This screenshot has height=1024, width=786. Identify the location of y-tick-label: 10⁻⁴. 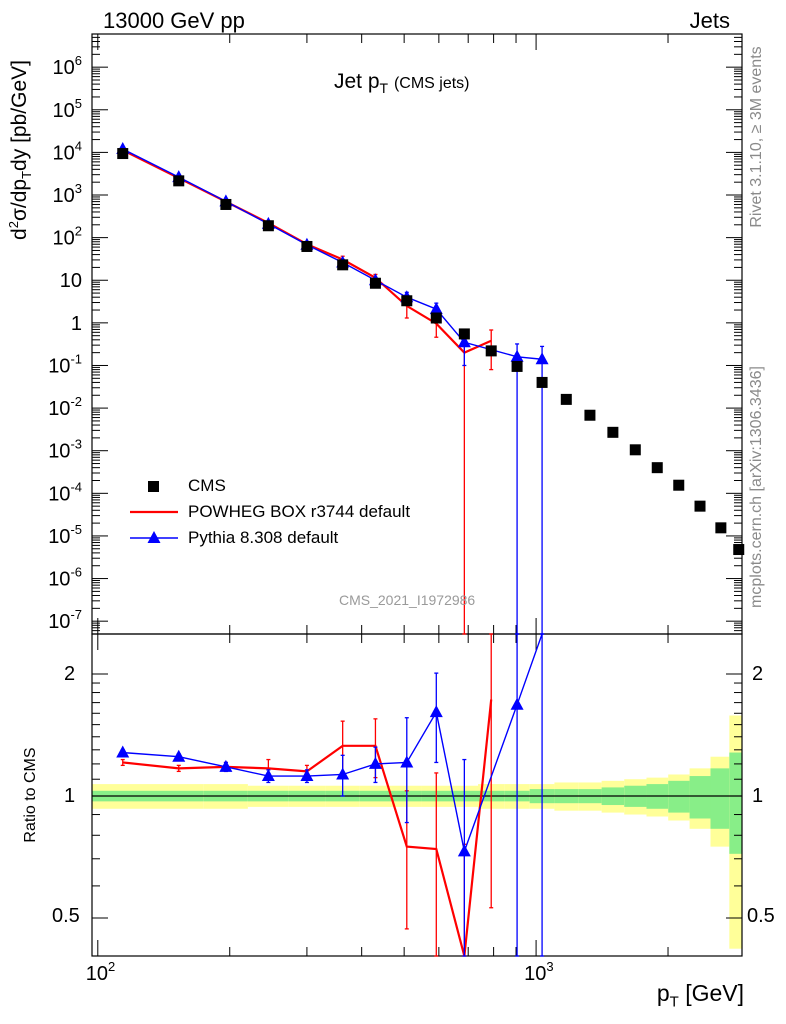
(65, 492).